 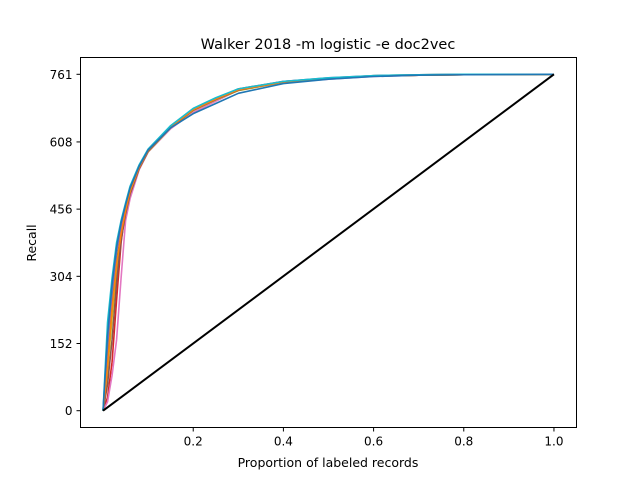 I want to click on x-tick-label: 0.4, so click(x=283, y=442).